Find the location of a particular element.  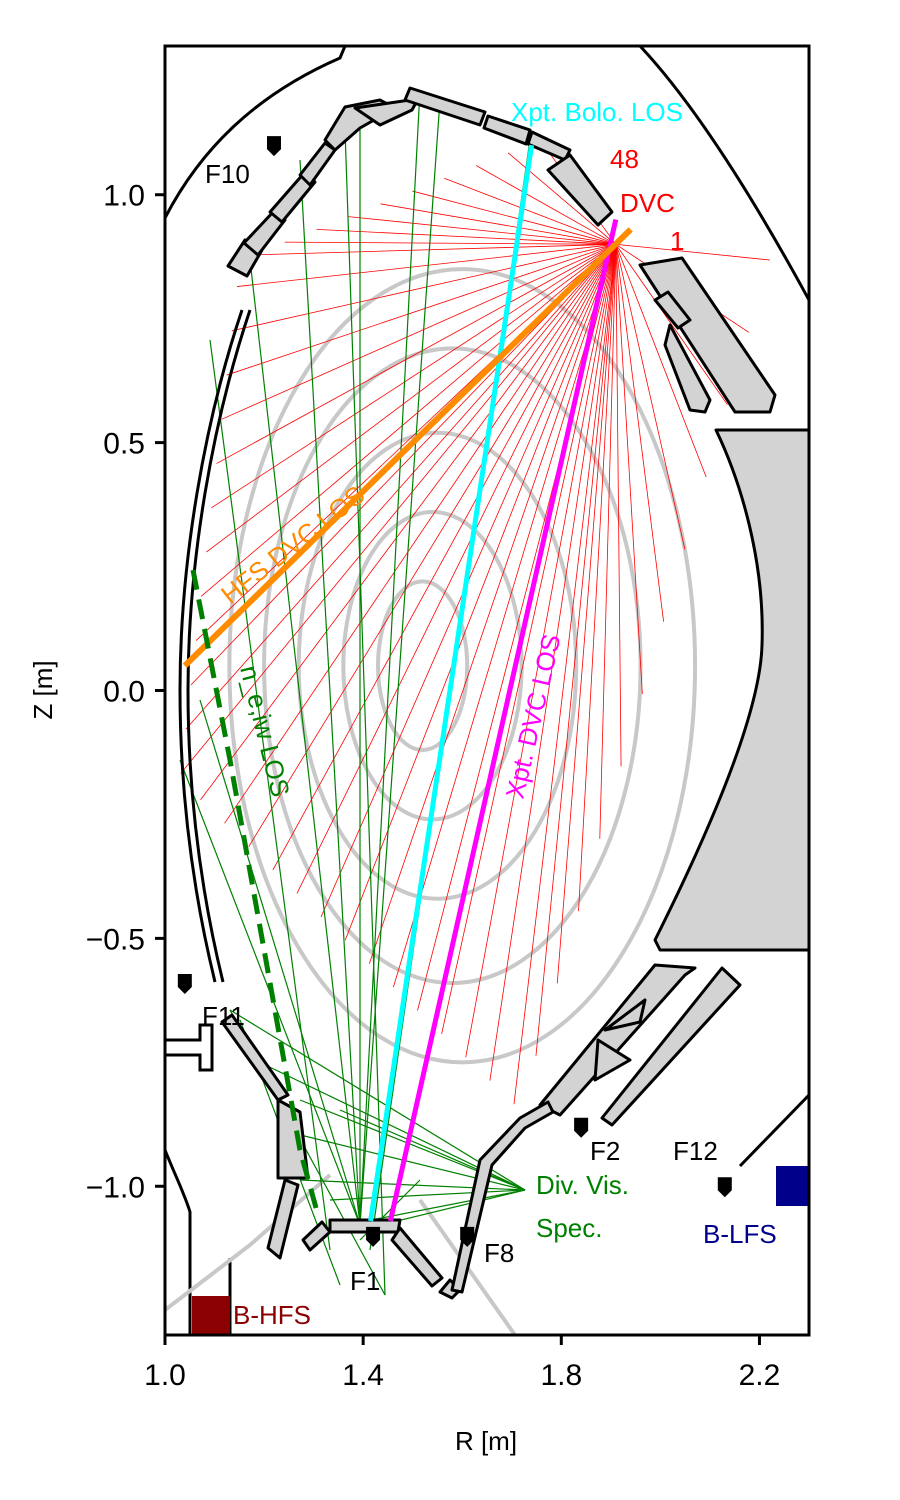

marker-label-f12: F12 is located at coordinates (695, 1151).